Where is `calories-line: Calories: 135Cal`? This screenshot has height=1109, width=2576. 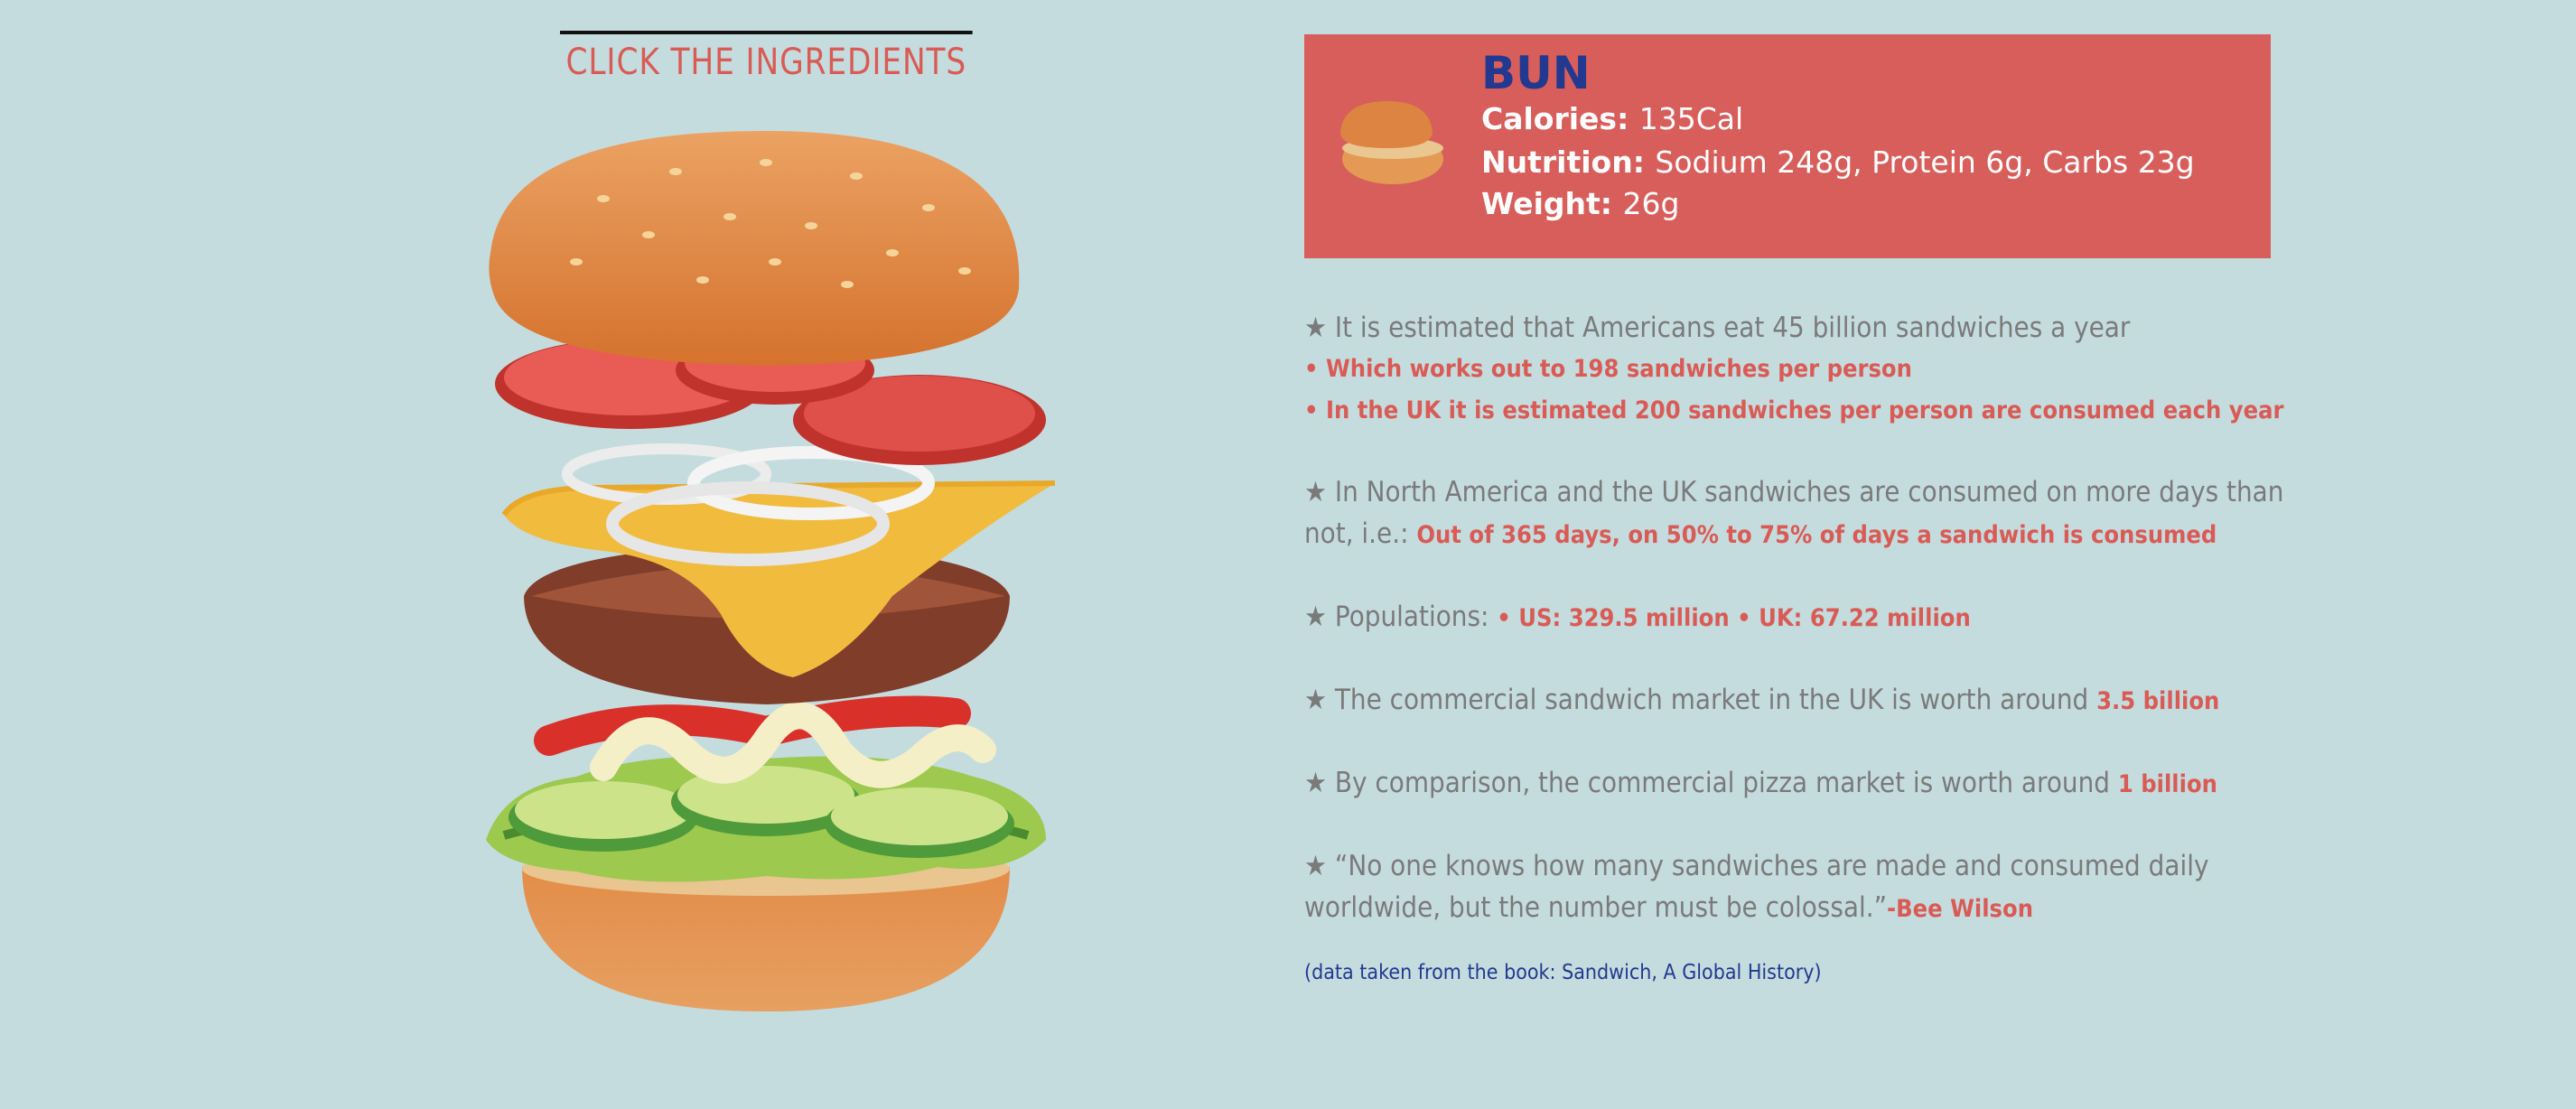
calories-line: Calories: 135Cal is located at coordinates (1612, 118).